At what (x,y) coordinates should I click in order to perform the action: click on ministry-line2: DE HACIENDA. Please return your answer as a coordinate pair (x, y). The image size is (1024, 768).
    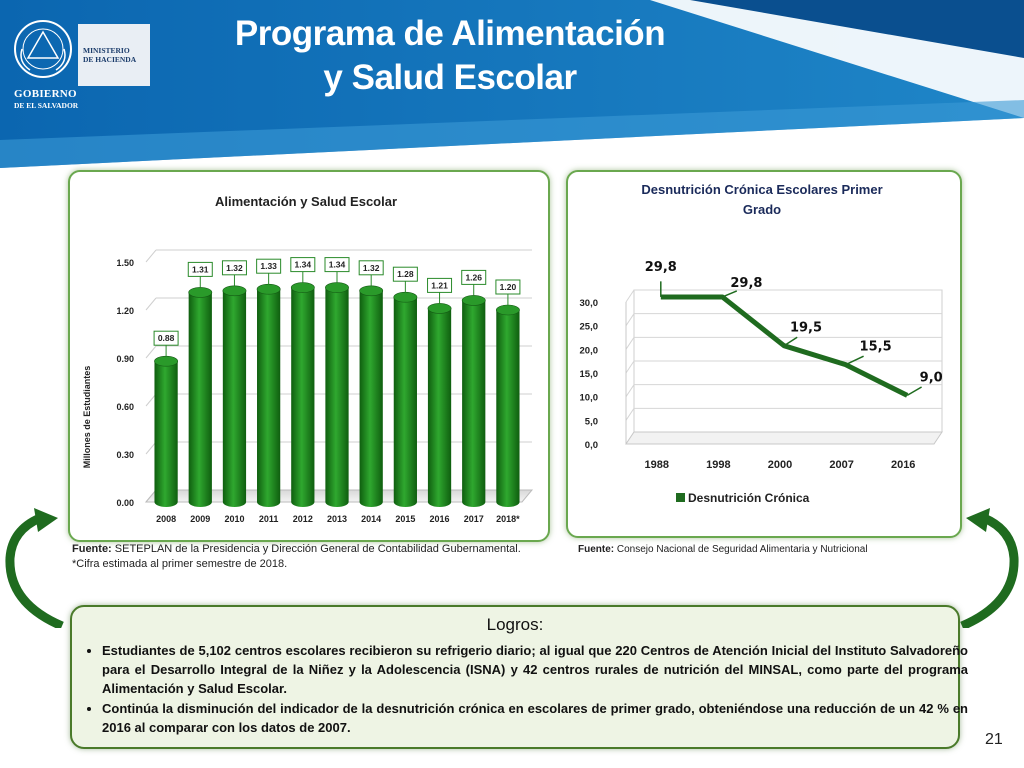
    Looking at the image, I should click on (110, 59).